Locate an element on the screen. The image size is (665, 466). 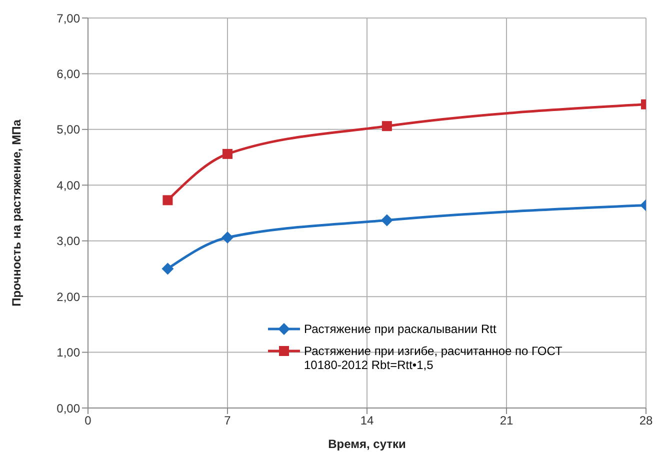
y-tick-label: 2,00 is located at coordinates (68, 297).